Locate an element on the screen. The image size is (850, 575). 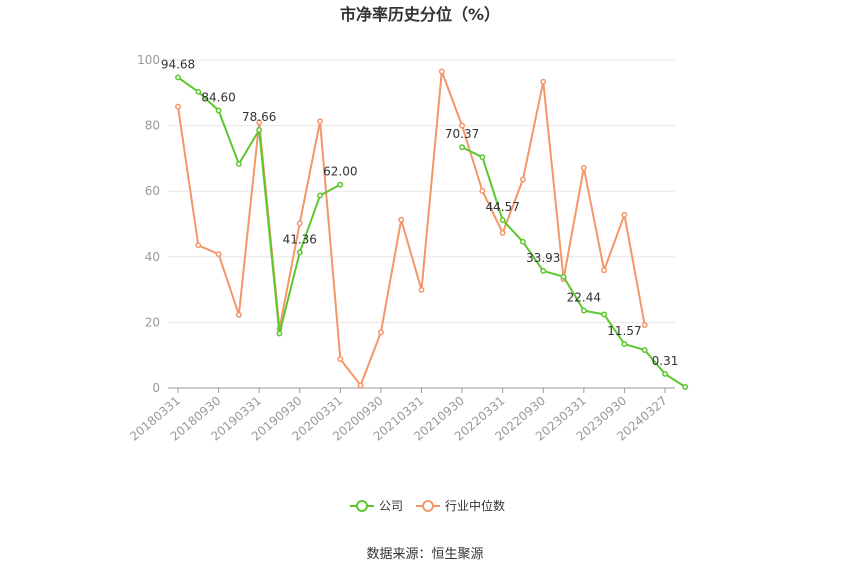
data-label: 0.31 is located at coordinates (665, 361).